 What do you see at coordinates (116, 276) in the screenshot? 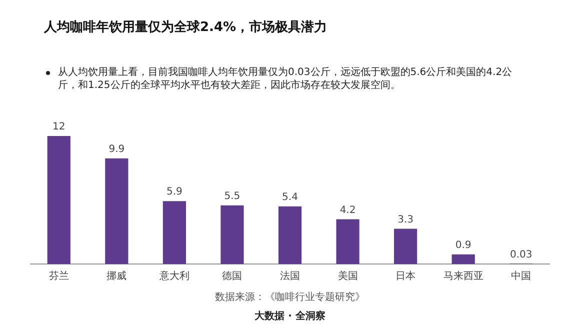
I see `x-tick-label: 挪威` at bounding box center [116, 276].